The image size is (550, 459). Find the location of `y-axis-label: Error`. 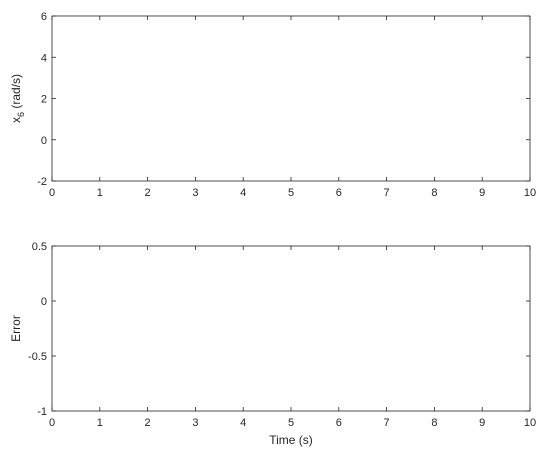

y-axis-label: Error is located at coordinates (16, 328).